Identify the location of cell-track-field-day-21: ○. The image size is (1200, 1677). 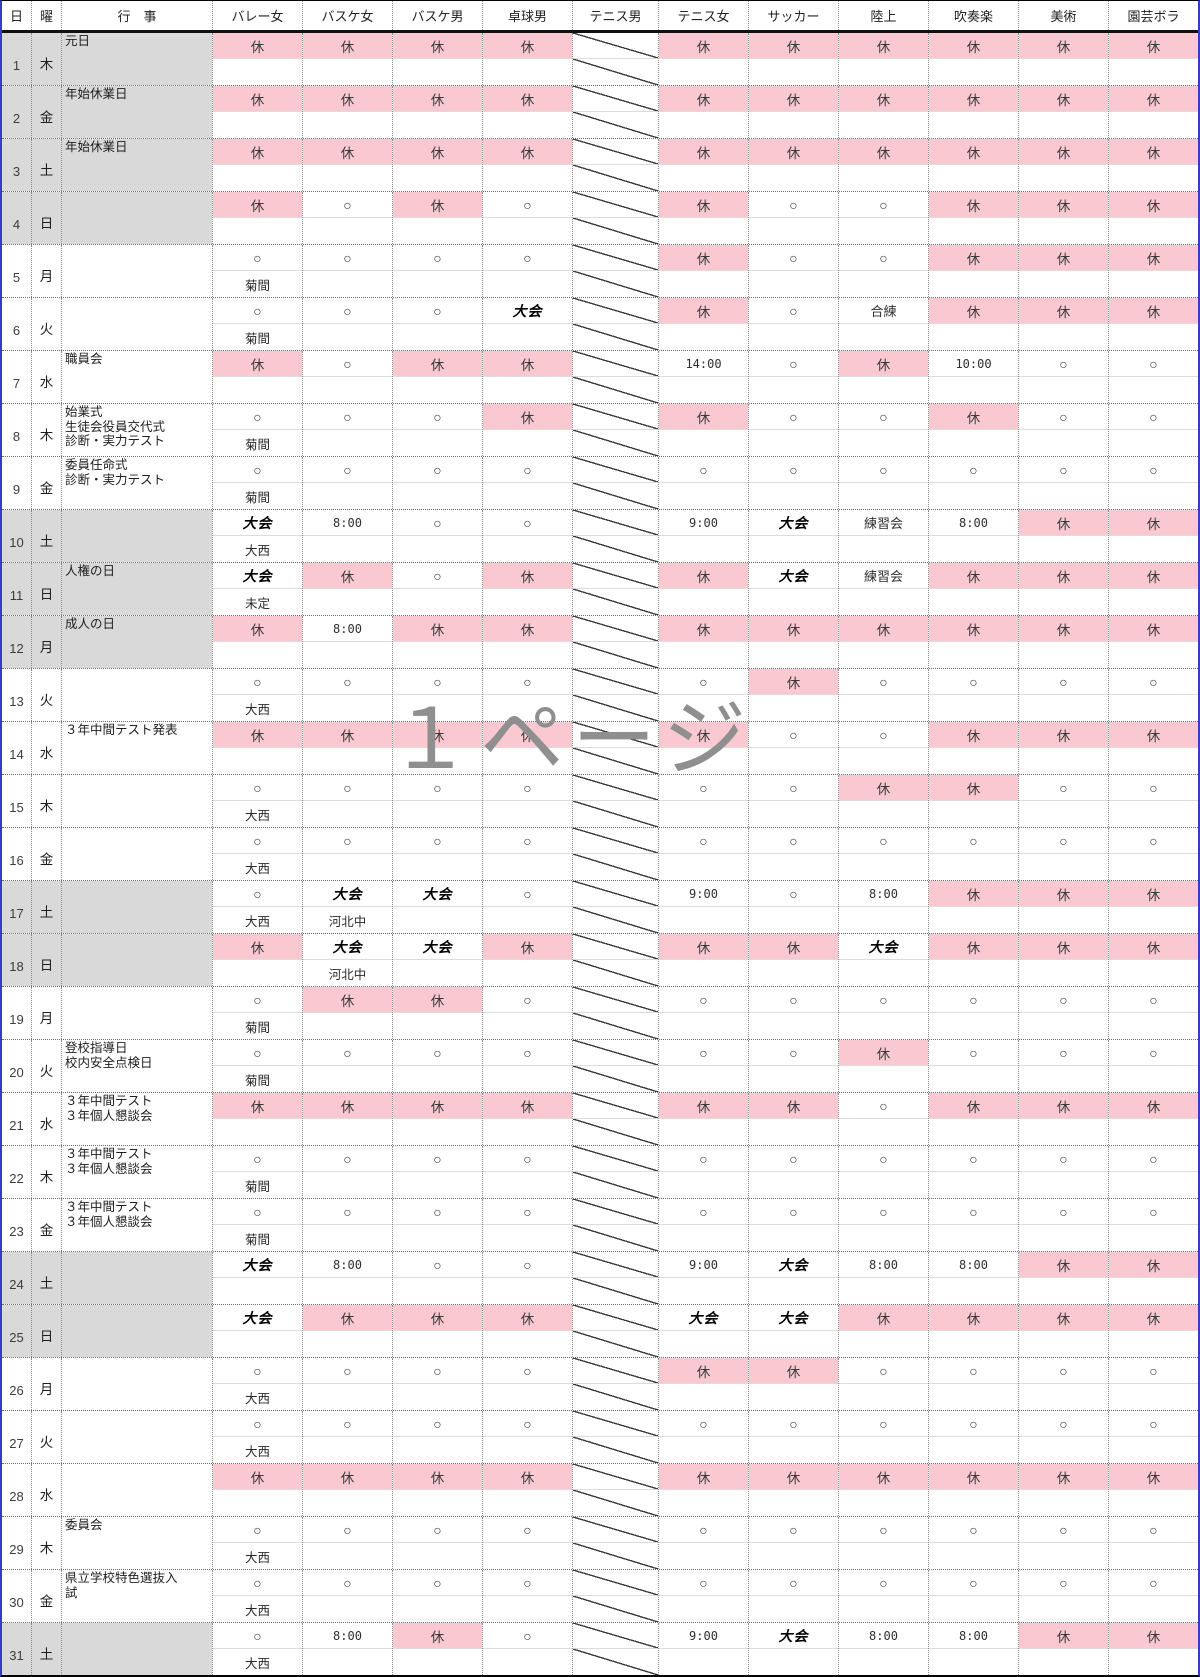
(883, 1119).